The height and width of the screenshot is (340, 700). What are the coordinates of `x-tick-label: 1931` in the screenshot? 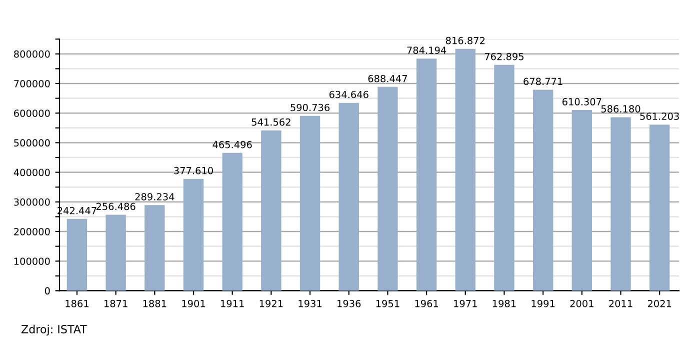 It's located at (310, 304).